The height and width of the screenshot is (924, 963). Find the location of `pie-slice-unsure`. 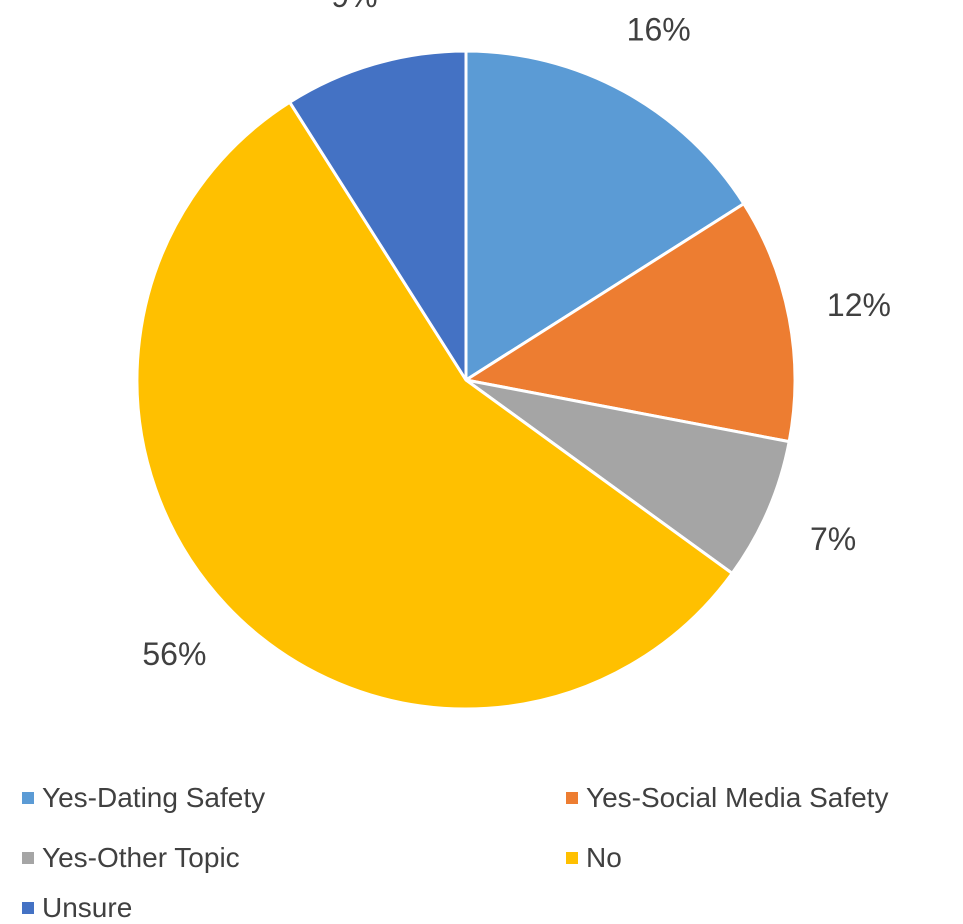

pie-slice-unsure is located at coordinates (378, 215).